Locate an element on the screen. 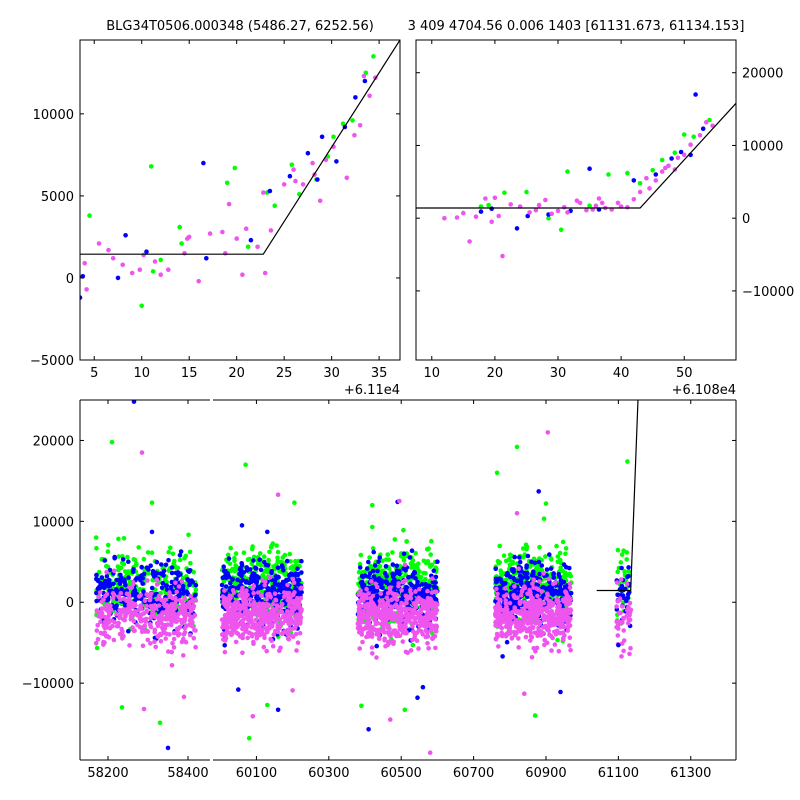 This screenshot has width=800, height=800. y-tick-label: 10000 is located at coordinates (762, 146).